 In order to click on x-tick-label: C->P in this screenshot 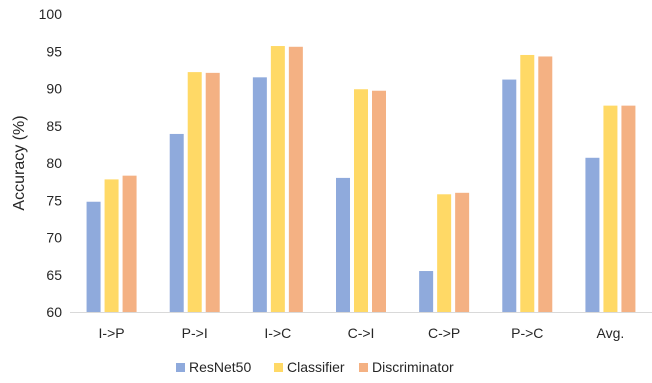, I will do `click(444, 333)`.